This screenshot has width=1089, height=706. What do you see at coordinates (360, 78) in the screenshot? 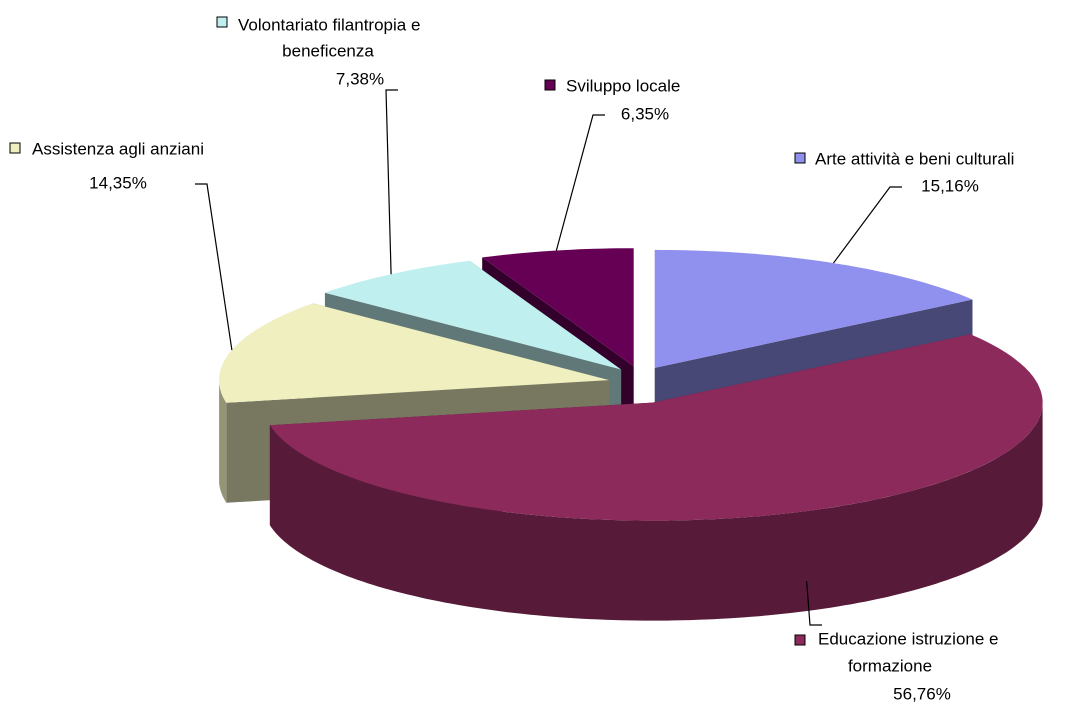
I see `value-label: 7,38%` at bounding box center [360, 78].